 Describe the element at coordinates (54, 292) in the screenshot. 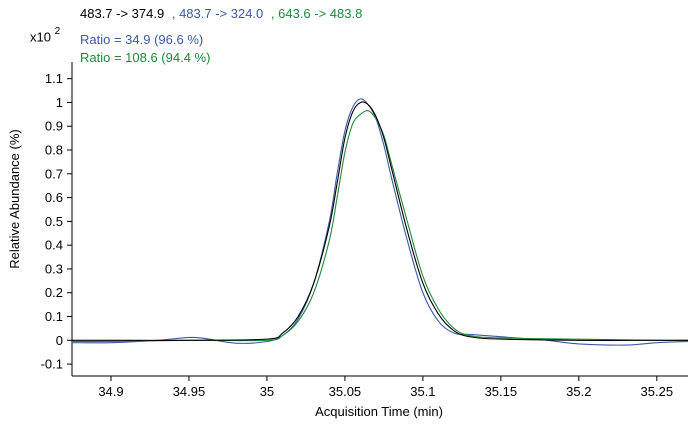

I see `y-tick-label: 0.2` at that location.